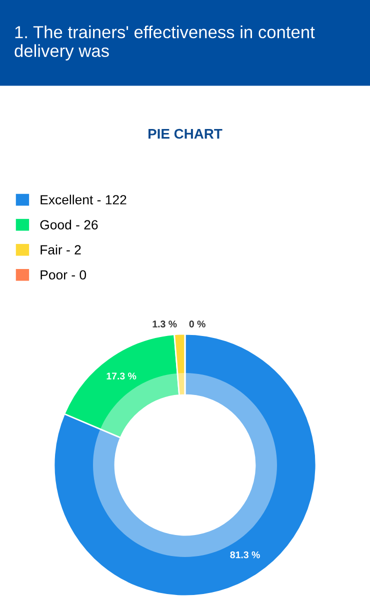 The width and height of the screenshot is (370, 613). I want to click on legend-label: Poor - 0, so click(63, 275).